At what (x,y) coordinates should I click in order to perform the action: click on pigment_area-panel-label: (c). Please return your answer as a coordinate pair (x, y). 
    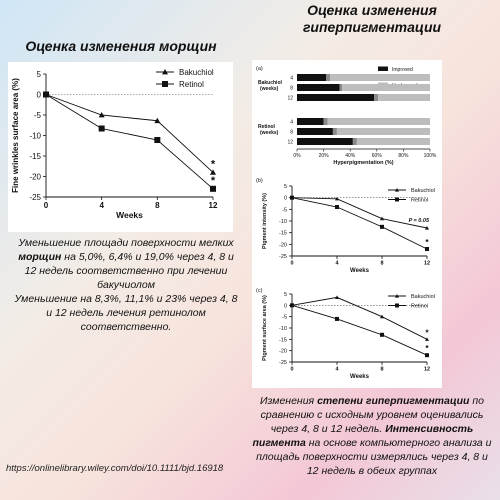
    Looking at the image, I should click on (259, 291).